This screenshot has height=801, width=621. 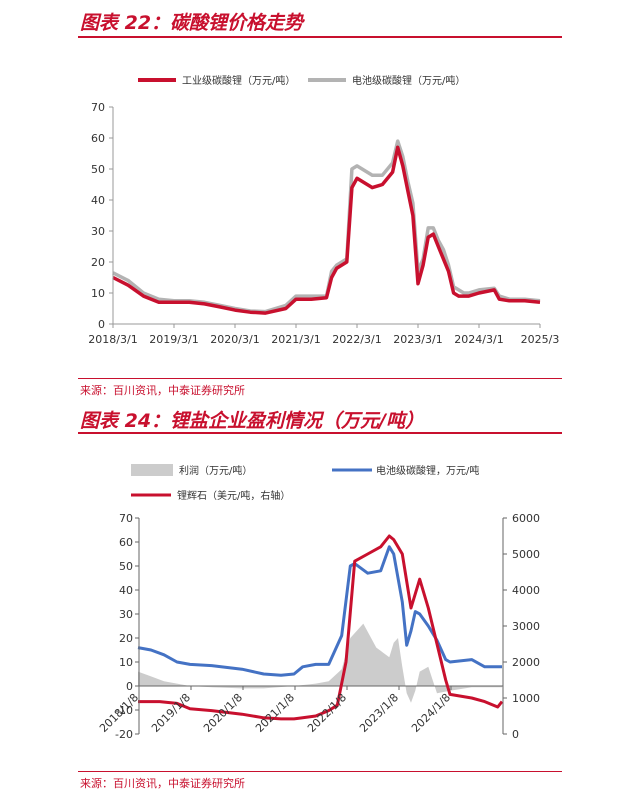 What do you see at coordinates (112, 339) in the screenshot?
I see `x-tick-label: 2018/3/1` at bounding box center [112, 339].